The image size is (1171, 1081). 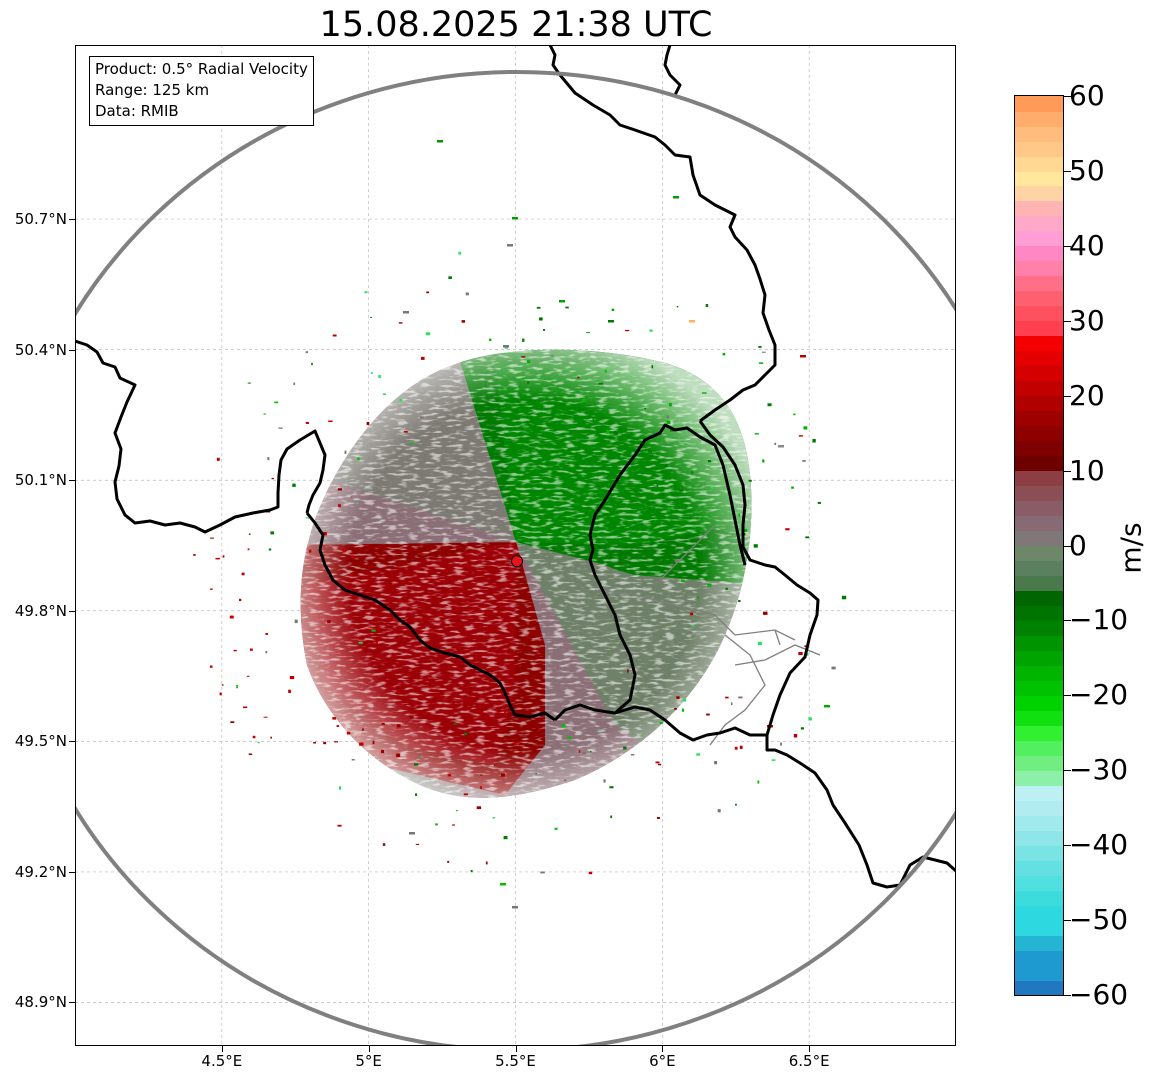 What do you see at coordinates (667, 569) in the screenshot?
I see `luxembourg-border` at bounding box center [667, 569].